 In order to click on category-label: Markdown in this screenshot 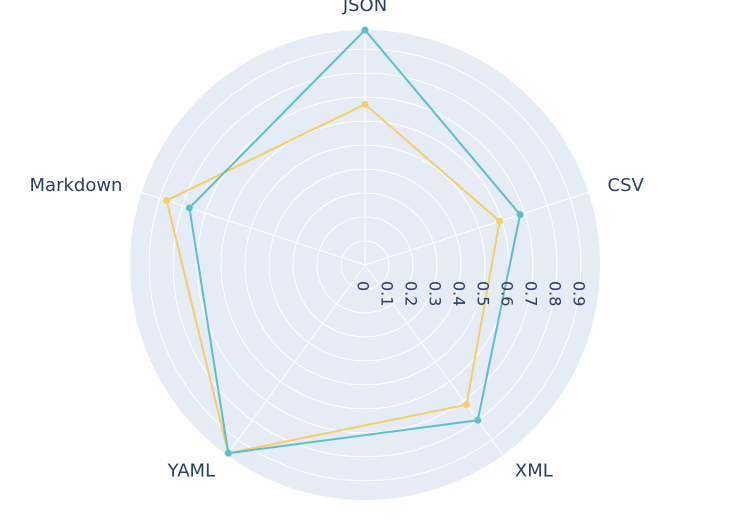, I will do `click(76, 185)`.